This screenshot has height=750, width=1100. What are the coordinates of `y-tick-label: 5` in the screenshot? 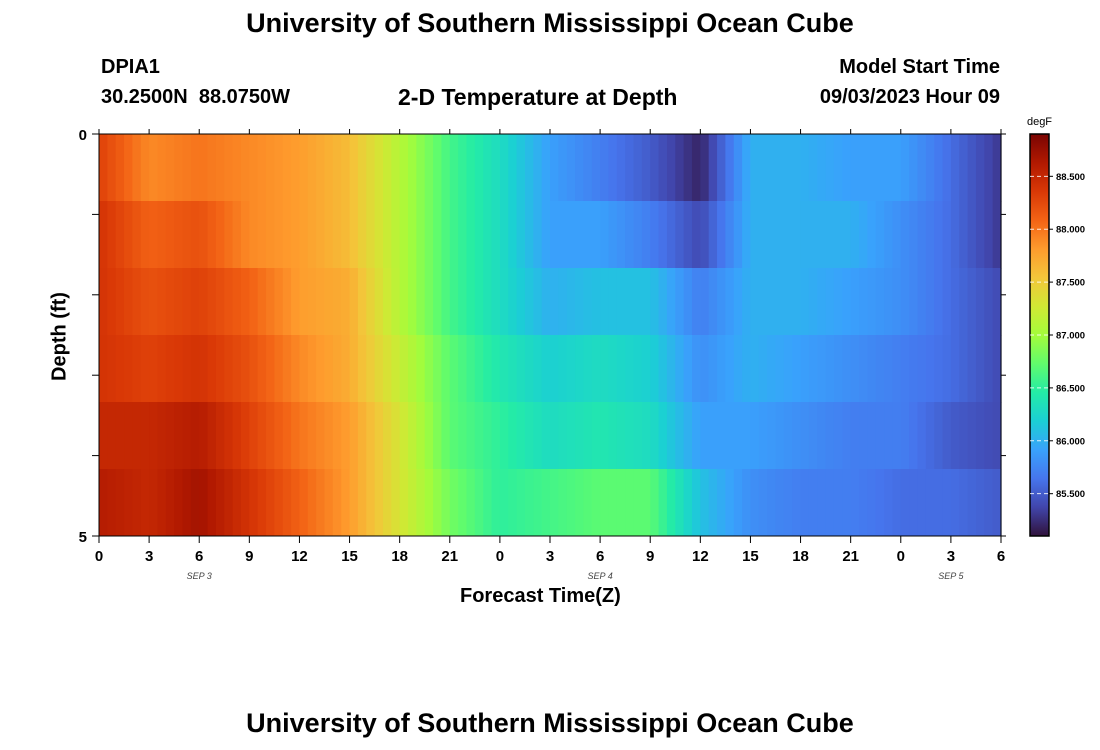 It's located at (83, 537).